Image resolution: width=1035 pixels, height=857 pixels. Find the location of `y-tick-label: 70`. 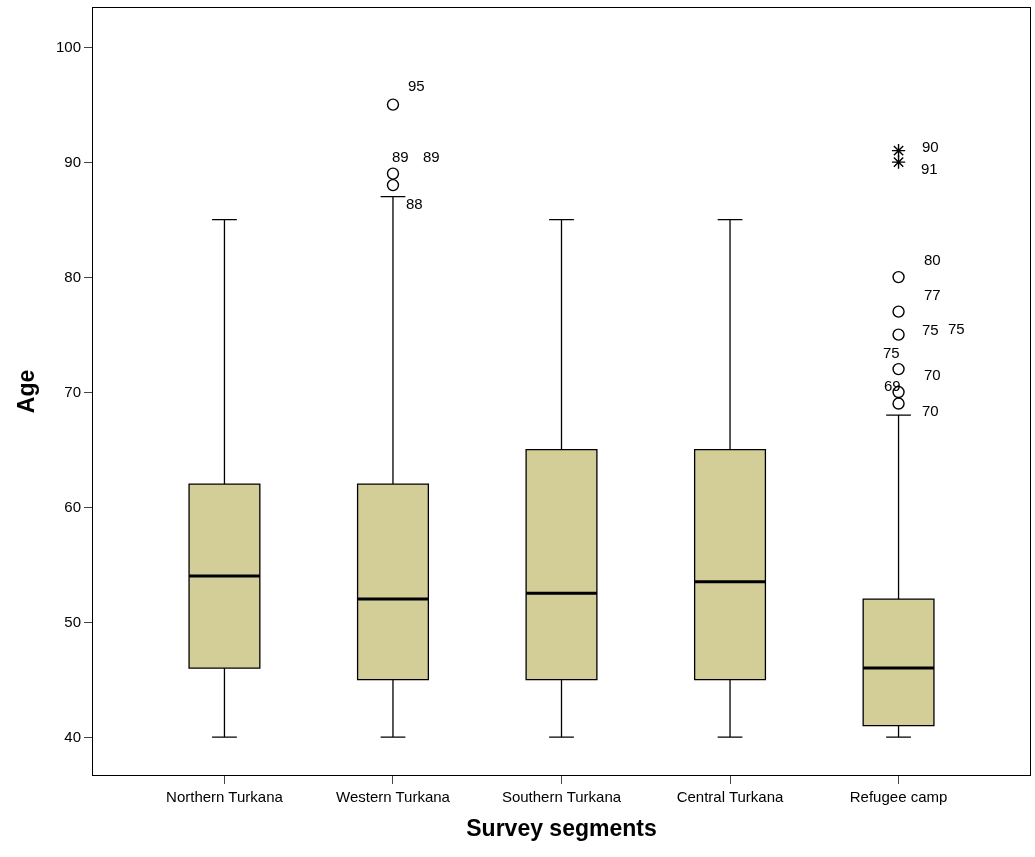

y-tick-label: 70 is located at coordinates (72, 392).